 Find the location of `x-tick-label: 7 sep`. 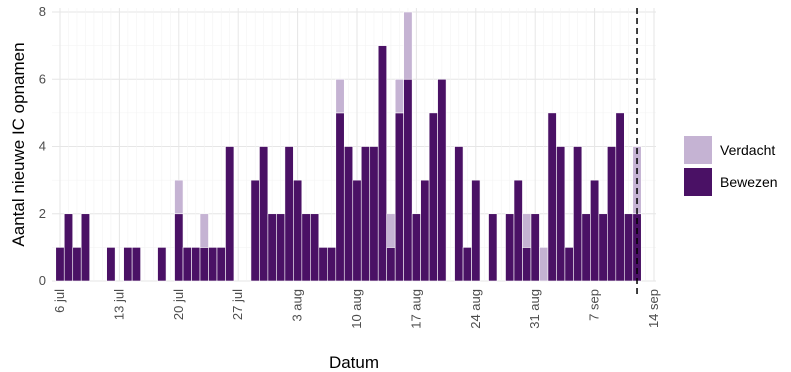

x-tick-label: 7 sep is located at coordinates (594, 305).